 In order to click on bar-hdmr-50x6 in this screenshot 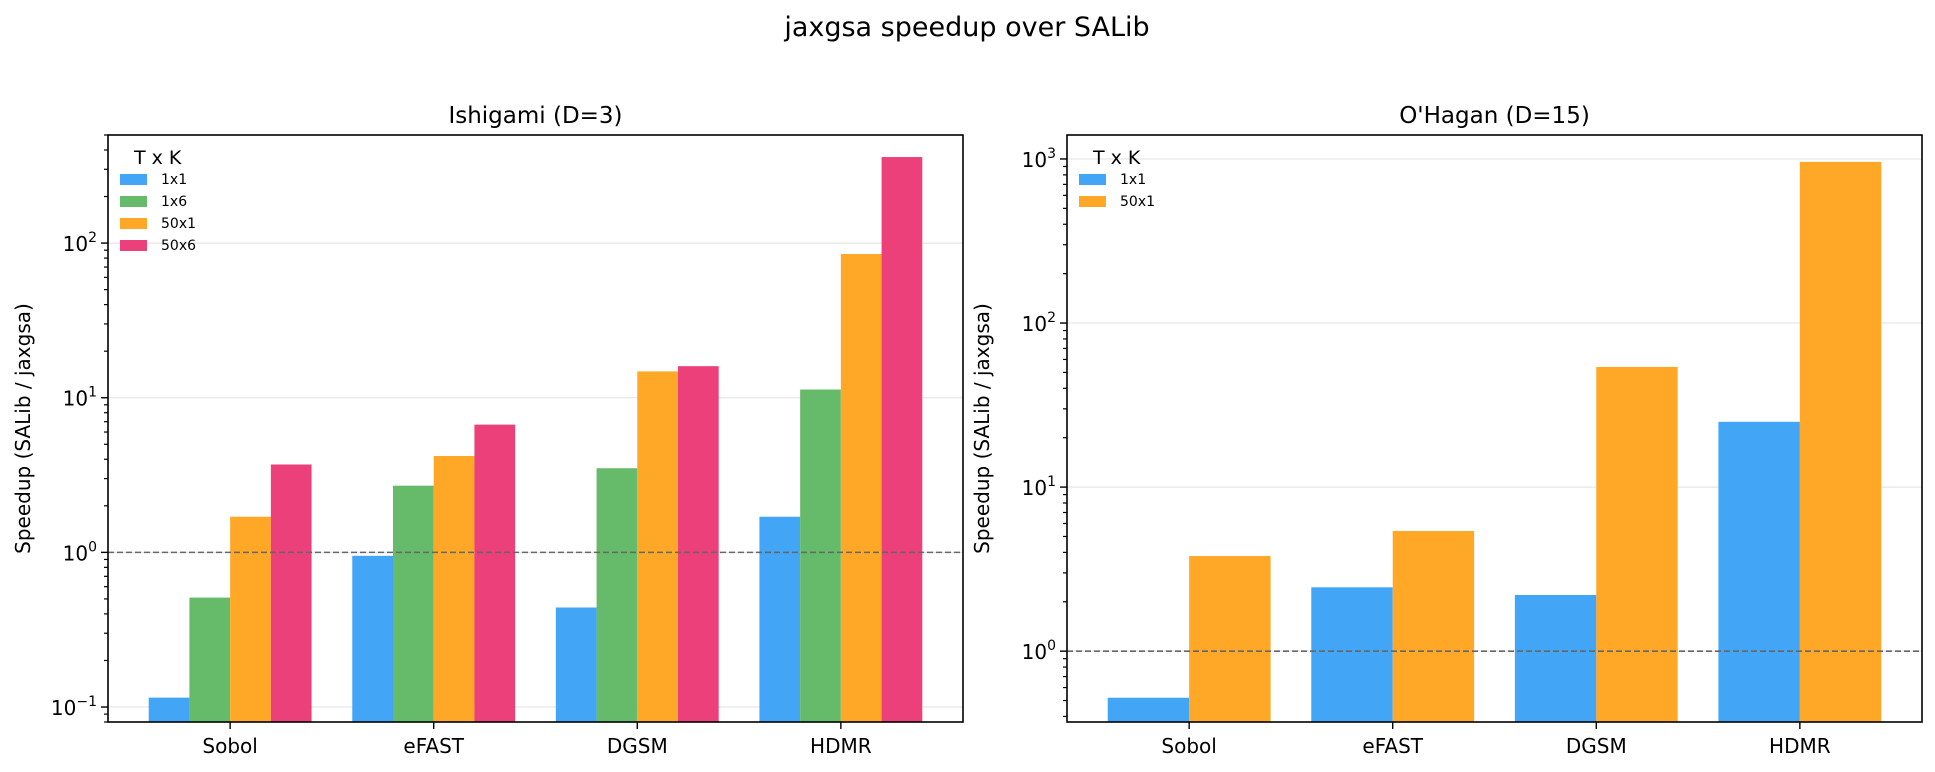, I will do `click(902, 439)`.